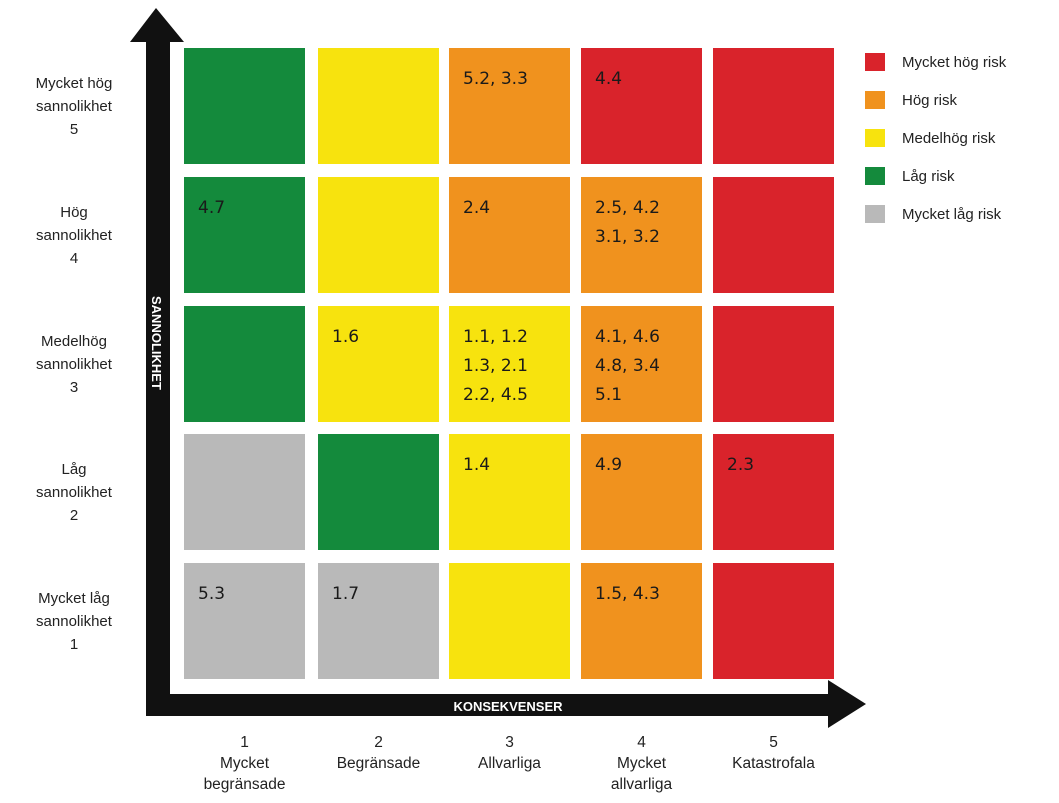  I want to click on consequence-label: 2, so click(378, 742).